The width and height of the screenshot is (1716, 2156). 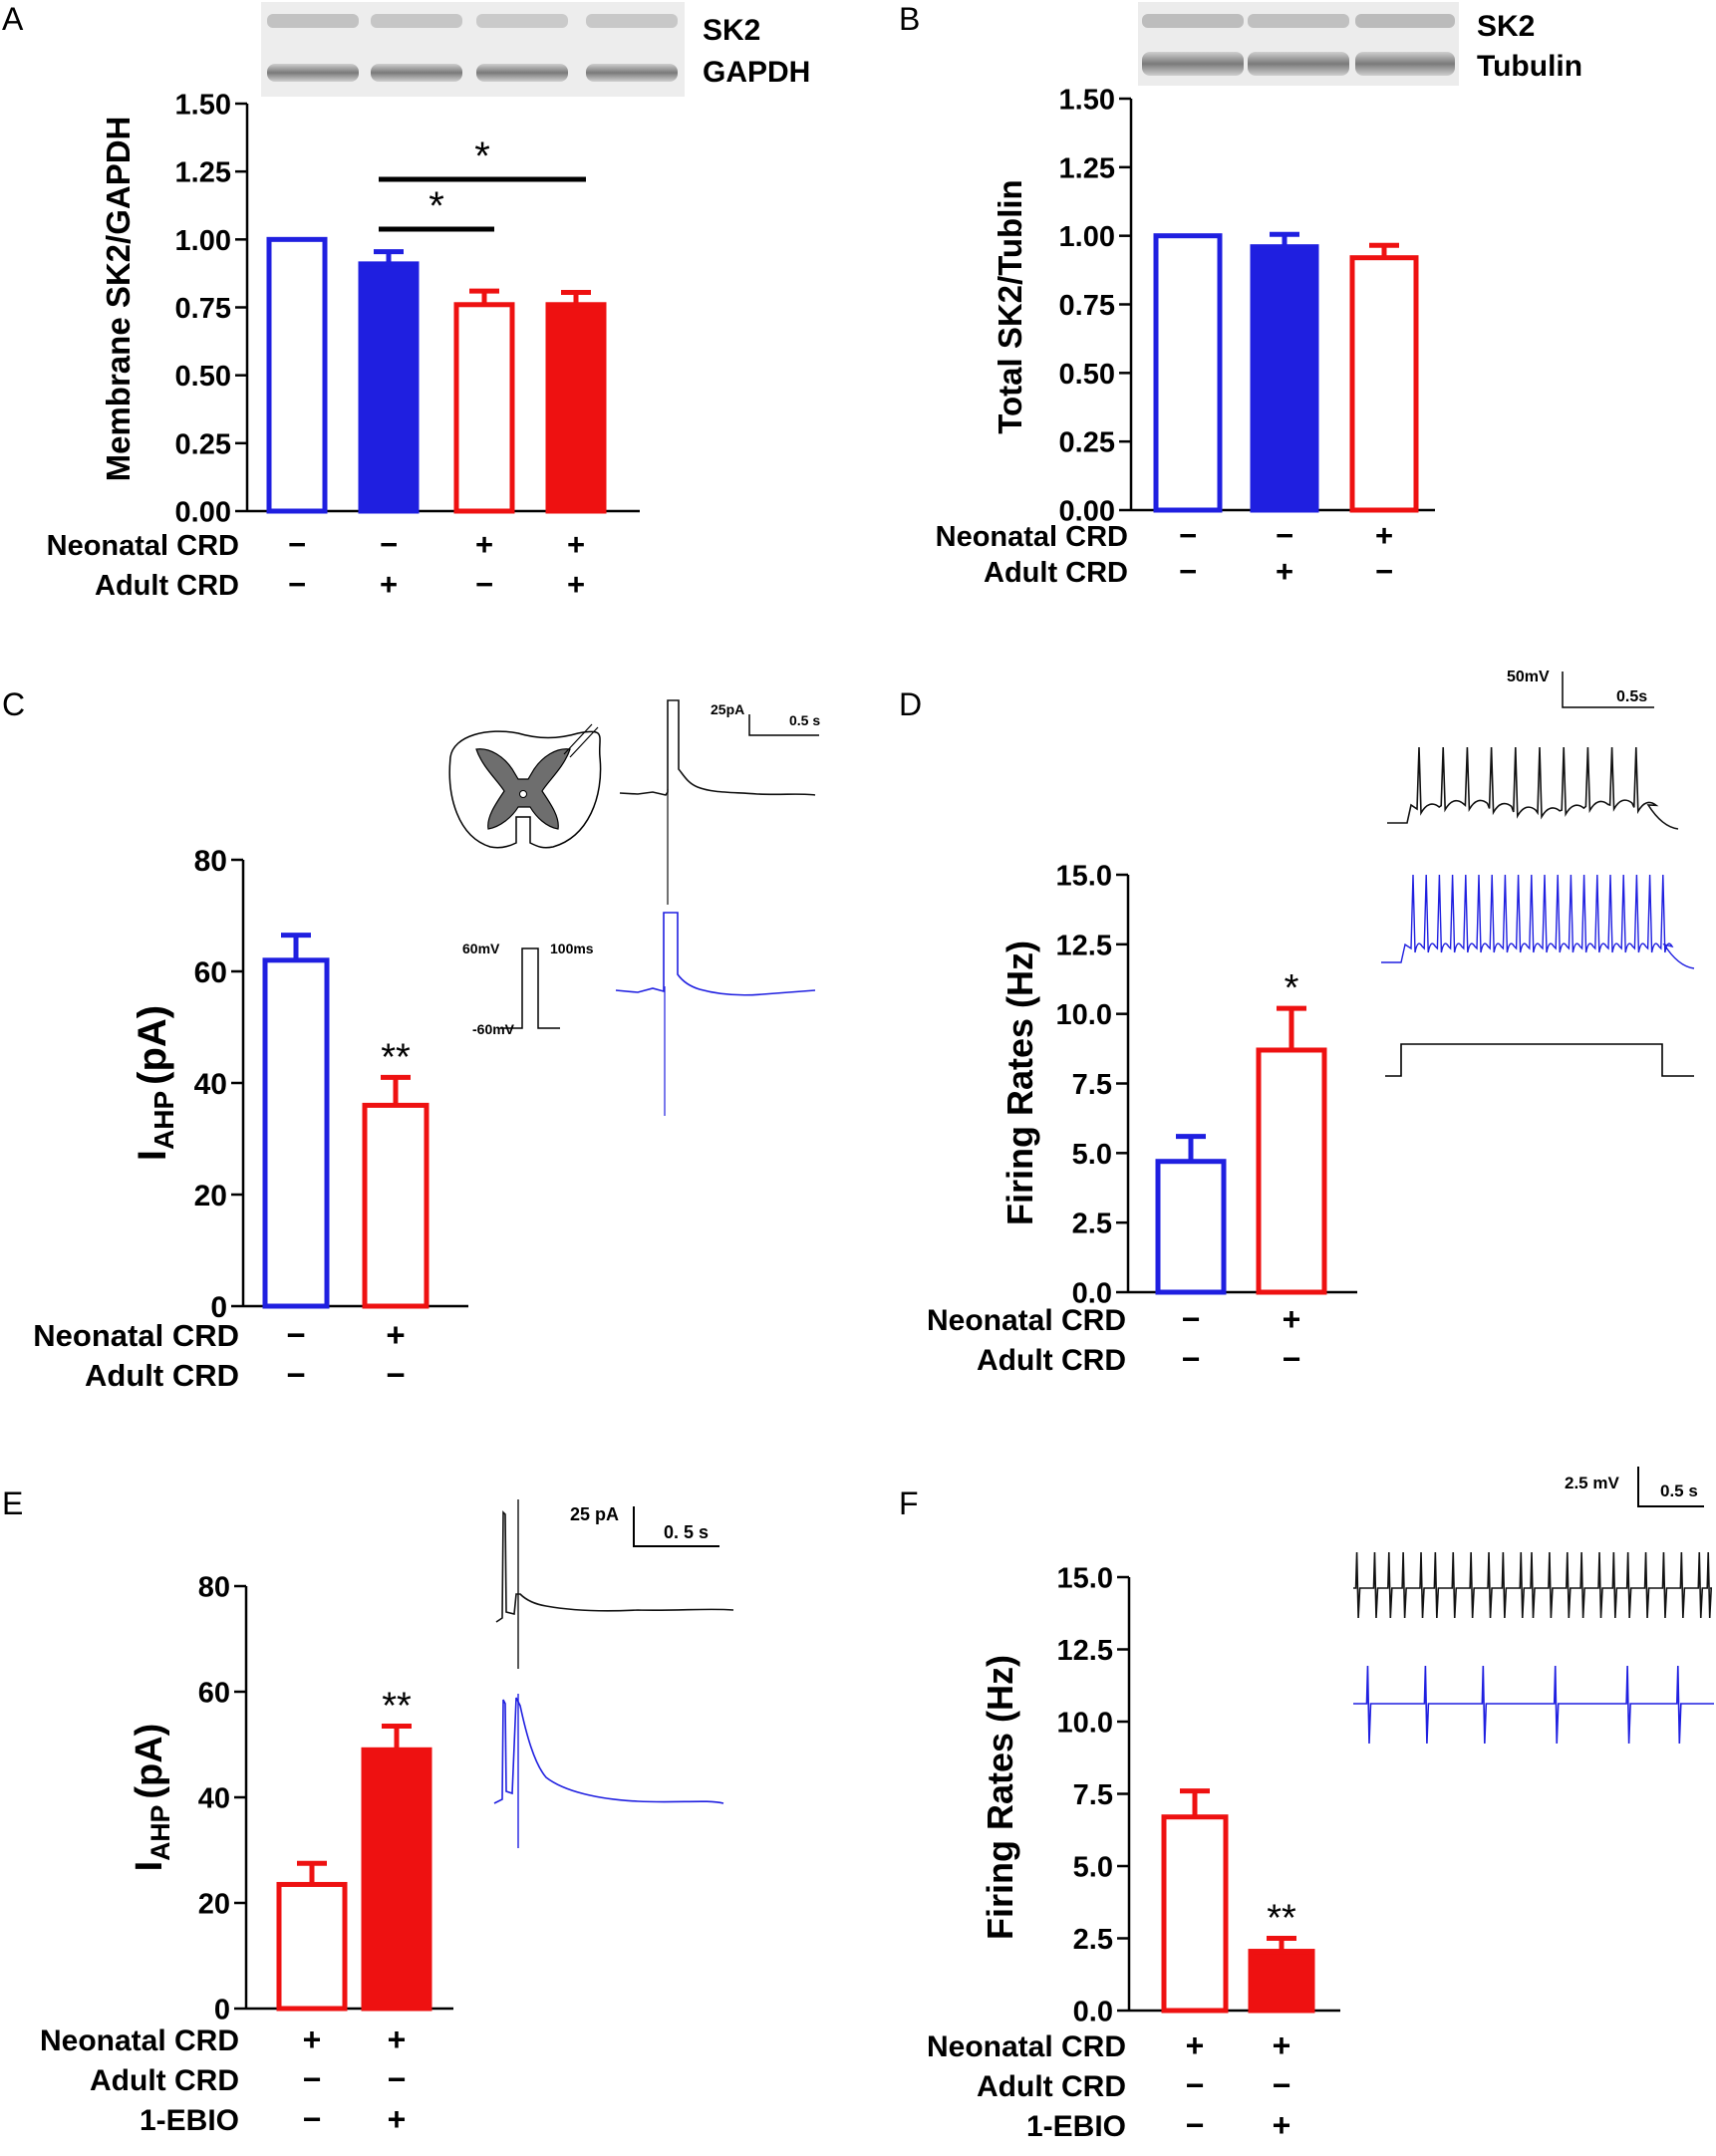 What do you see at coordinates (396, 1057) in the screenshot?
I see `significance-label: **` at bounding box center [396, 1057].